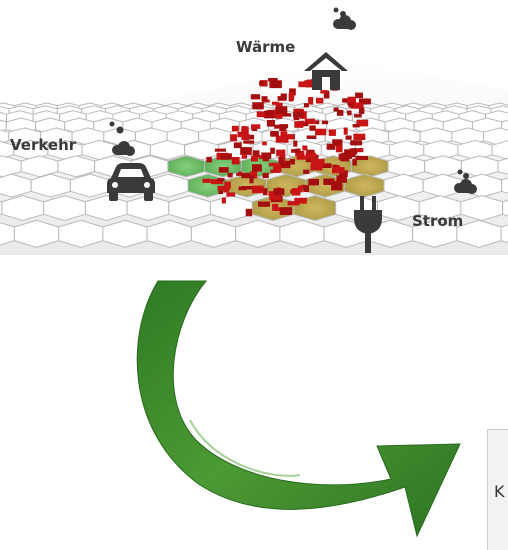 The image size is (508, 550). Describe the element at coordinates (437, 221) in the screenshot. I see `power-label: Strom` at that location.